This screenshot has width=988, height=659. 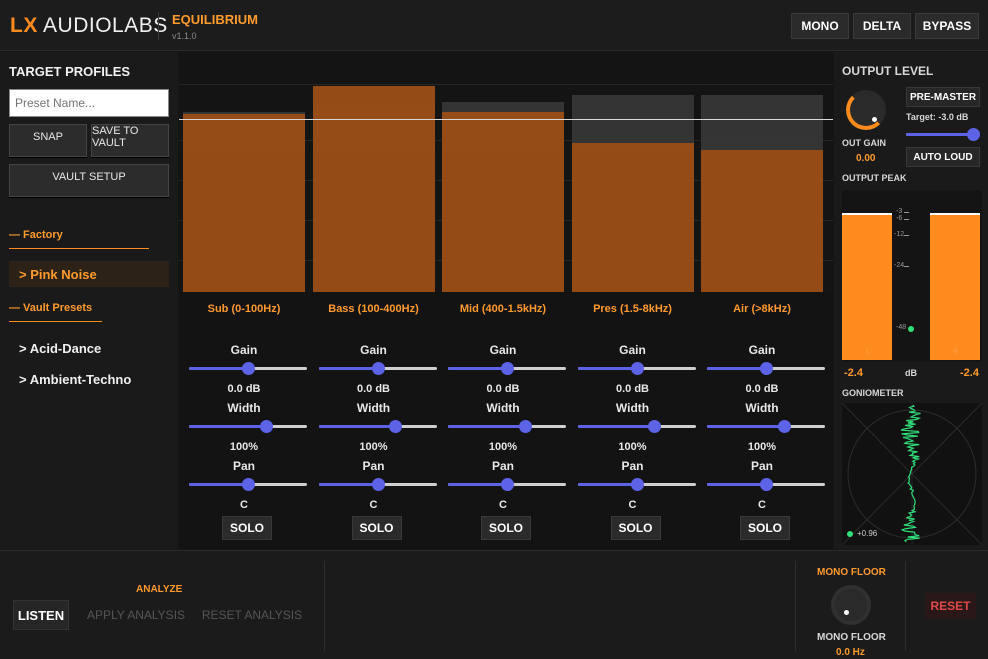 What do you see at coordinates (882, 26) in the screenshot?
I see `delta-button: DELTA` at bounding box center [882, 26].